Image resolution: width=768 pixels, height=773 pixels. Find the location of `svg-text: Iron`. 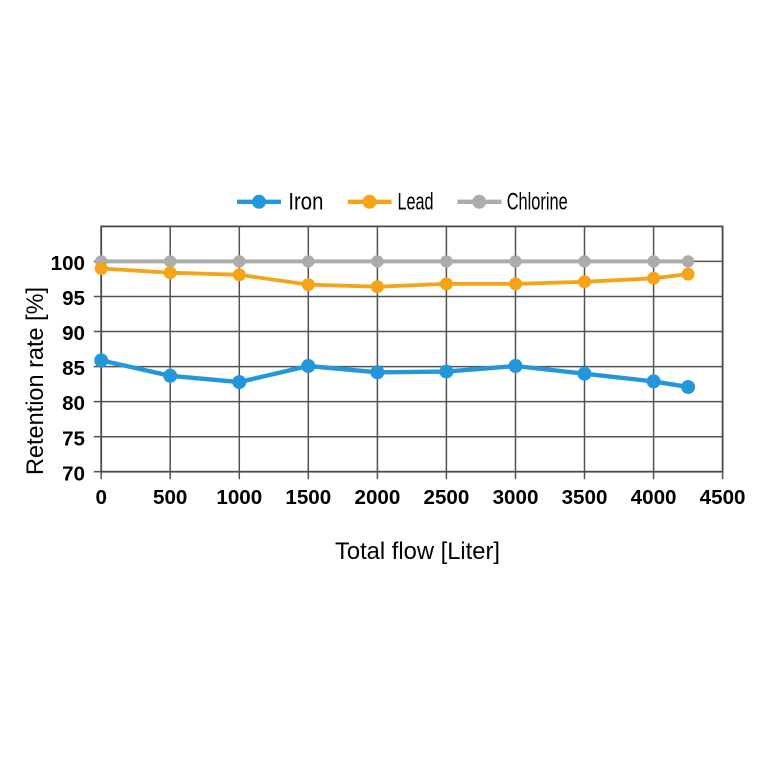

svg-text: Iron is located at coordinates (305, 201).